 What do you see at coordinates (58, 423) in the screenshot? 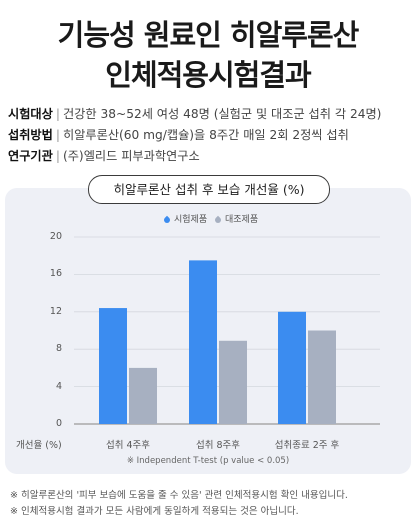
I see `y-tick-label: 0` at bounding box center [58, 423].